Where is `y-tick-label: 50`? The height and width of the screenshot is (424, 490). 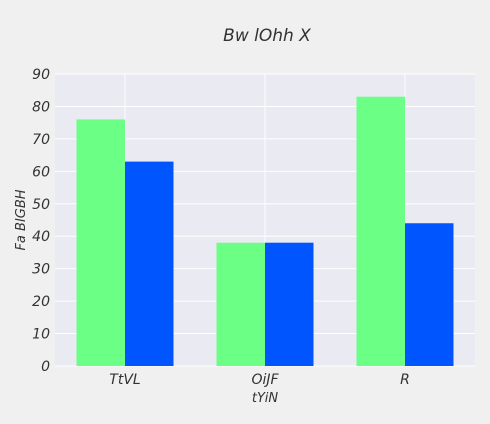 y-tick-label: 50 is located at coordinates (41, 205).